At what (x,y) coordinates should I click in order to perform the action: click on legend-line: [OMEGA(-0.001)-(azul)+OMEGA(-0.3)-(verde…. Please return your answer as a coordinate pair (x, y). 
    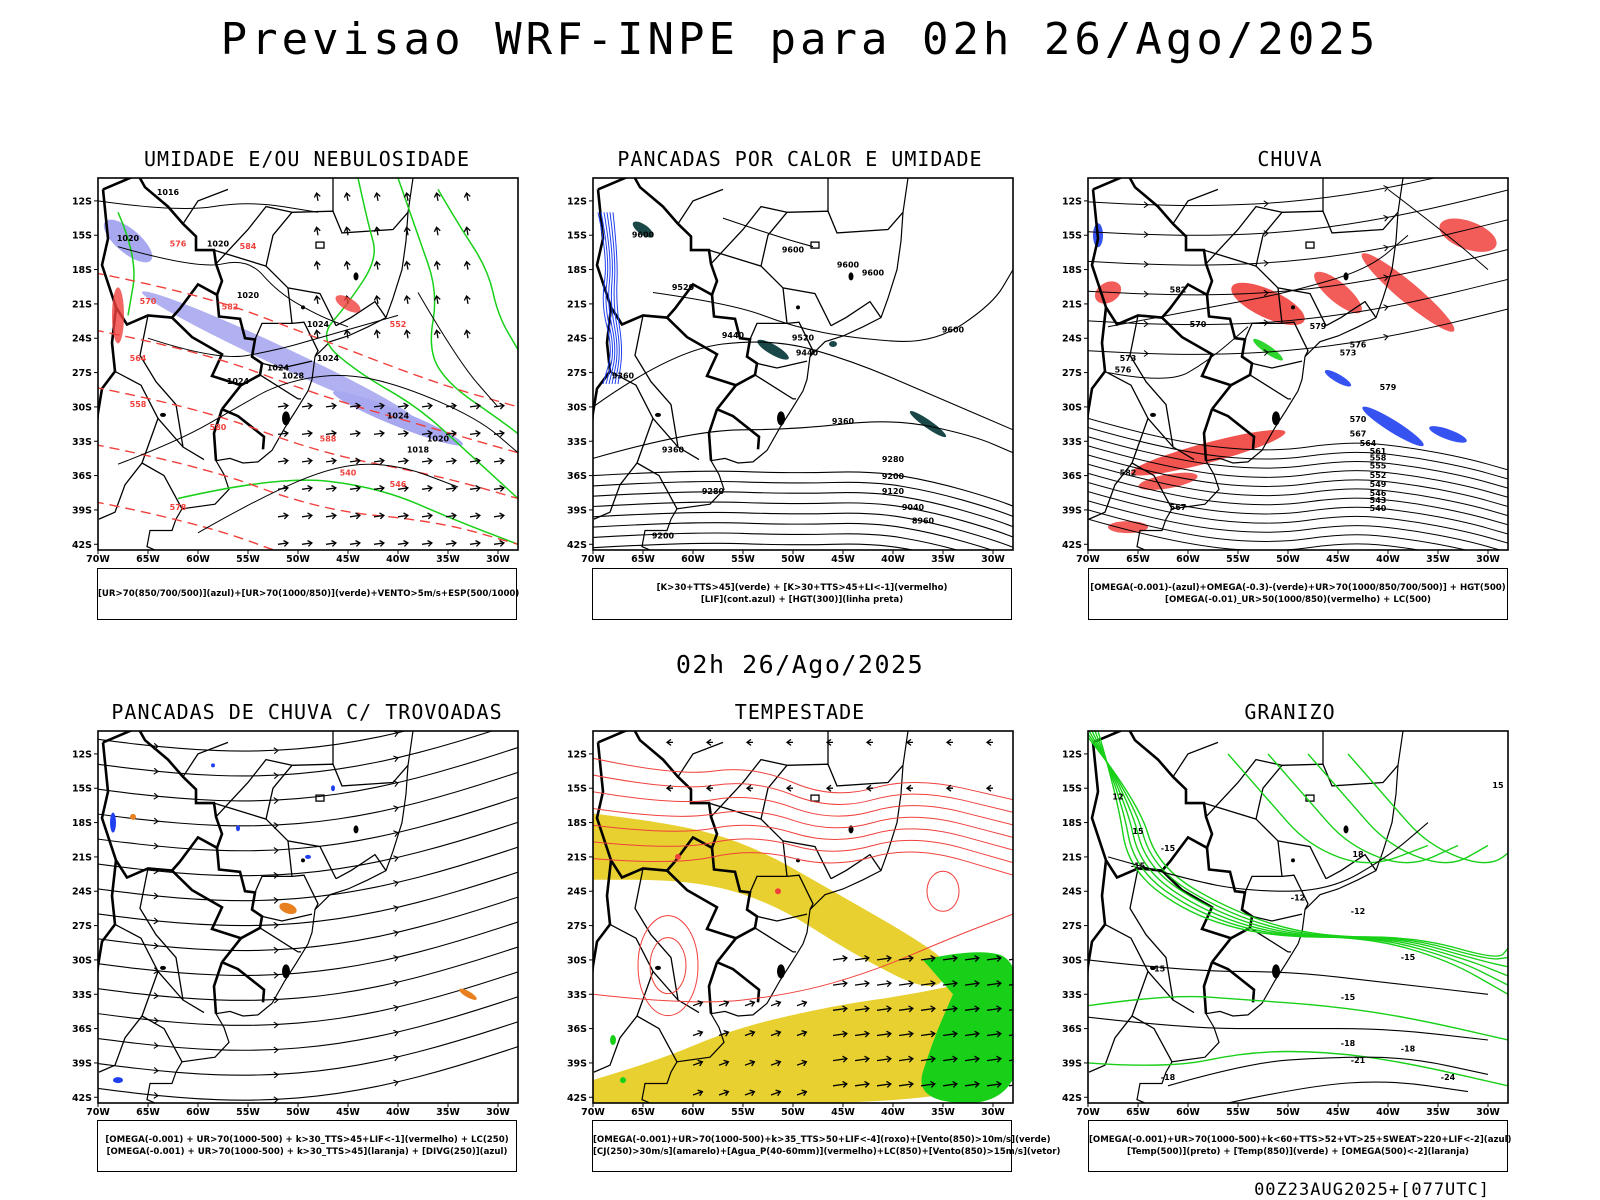
    Looking at the image, I should click on (1298, 588).